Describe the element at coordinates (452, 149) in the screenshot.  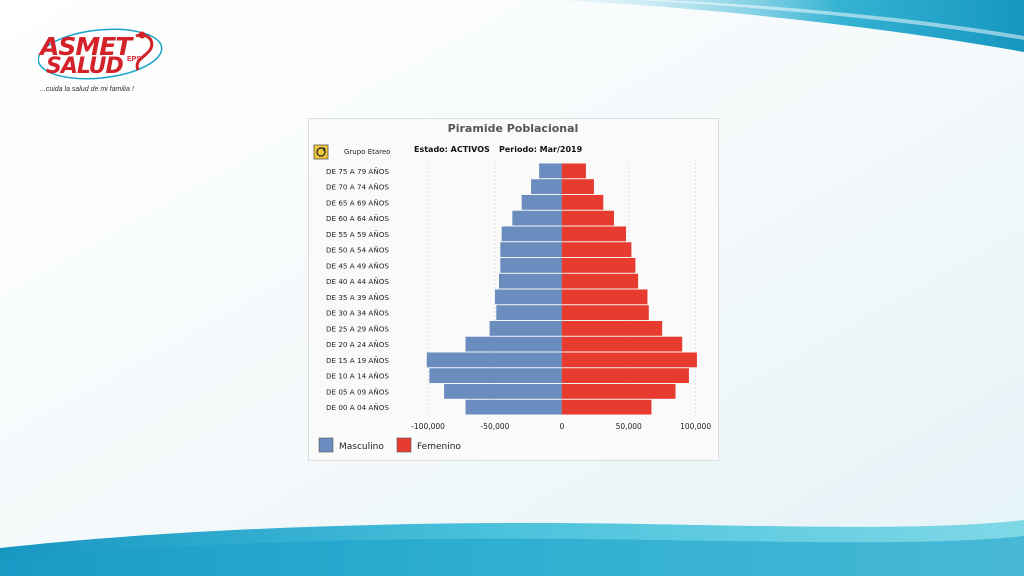
I see `estado-label: Estado: ACTIVOS` at that location.